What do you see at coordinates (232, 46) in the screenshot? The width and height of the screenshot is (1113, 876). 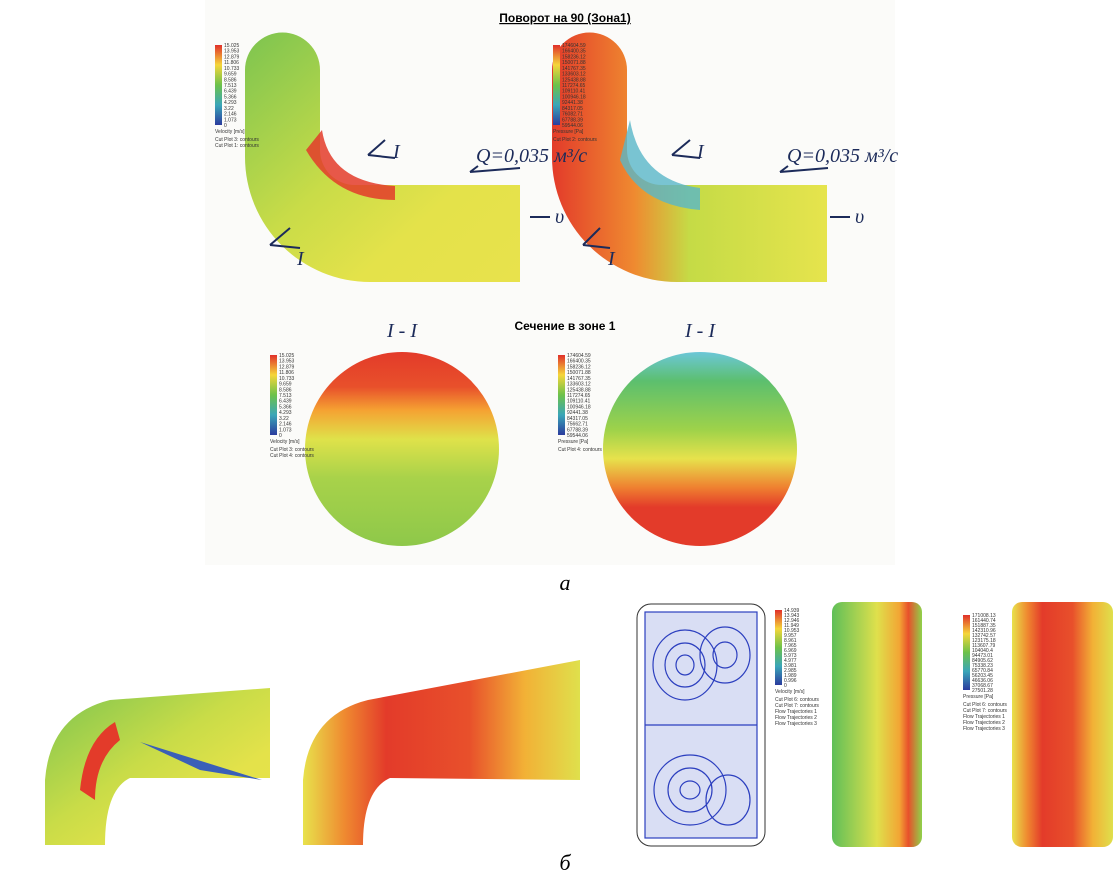 I see `legend-value: 15.025` at bounding box center [232, 46].